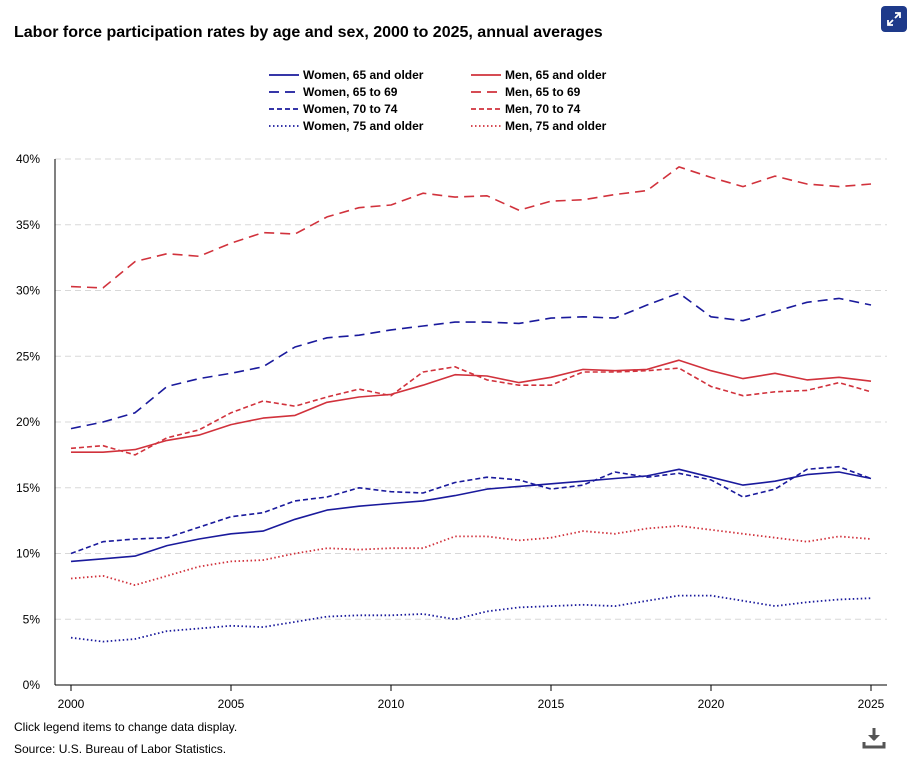 Image resolution: width=912 pixels, height=780 pixels. Describe the element at coordinates (871, 704) in the screenshot. I see `x-tick-label: 2025` at that location.